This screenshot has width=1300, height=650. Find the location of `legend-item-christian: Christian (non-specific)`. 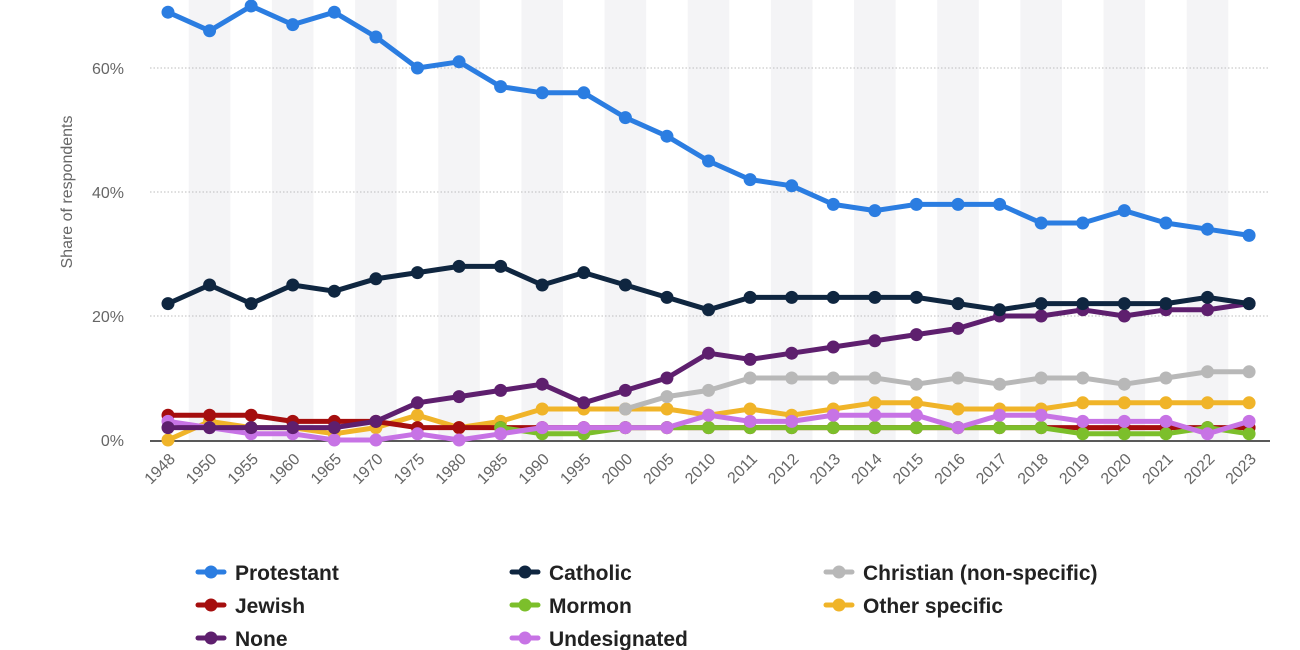

legend-item-christian: Christian (non-specific) is located at coordinates (960, 573).